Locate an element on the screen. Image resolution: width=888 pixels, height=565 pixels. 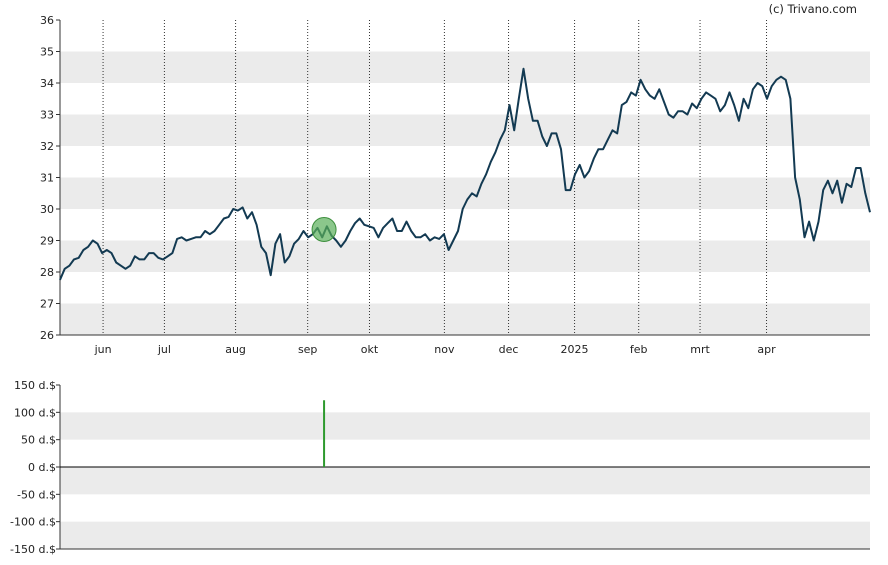
x-tick-label: dec is located at coordinates (509, 349).